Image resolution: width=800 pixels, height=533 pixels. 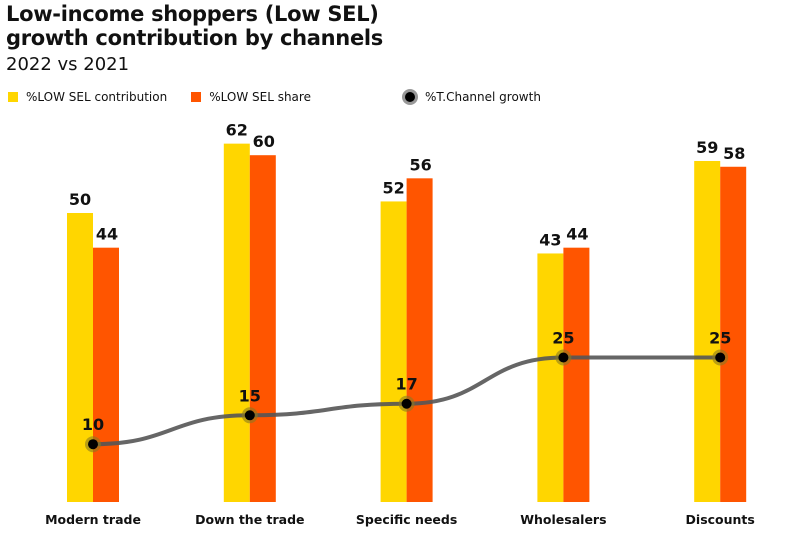 I want to click on legend-item-growth: %T.Channel growth, so click(x=438, y=97).